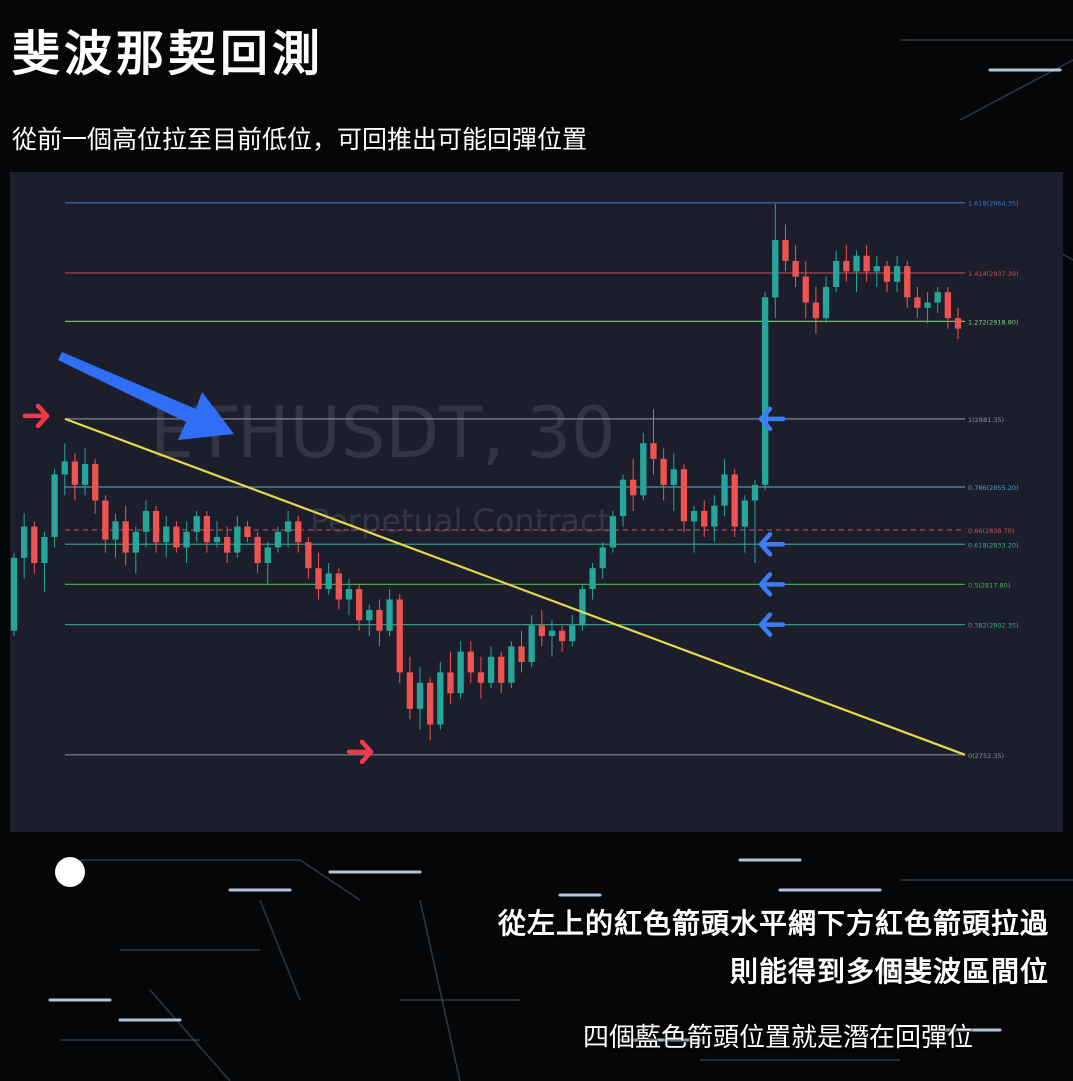 This screenshot has width=1073, height=1081. What do you see at coordinates (773, 923) in the screenshot?
I see `note-line-1: 從左上的紅色箭頭水平網下方紅色箭頭拉過` at bounding box center [773, 923].